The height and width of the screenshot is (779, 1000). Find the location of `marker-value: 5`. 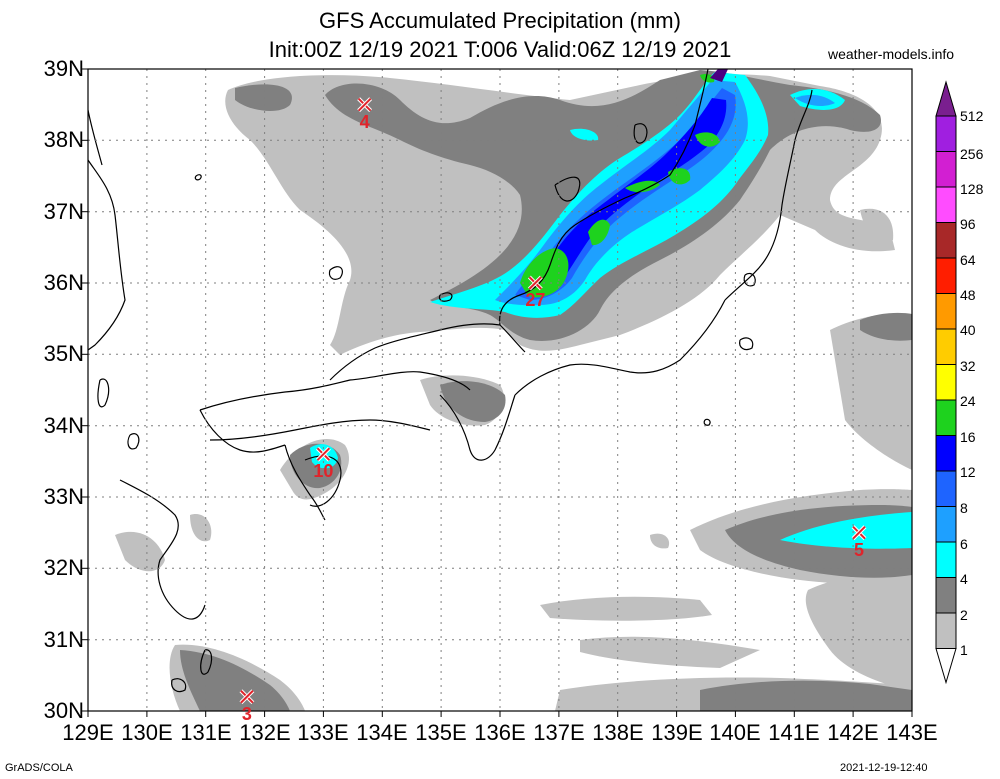

marker-value: 5 is located at coordinates (859, 549).